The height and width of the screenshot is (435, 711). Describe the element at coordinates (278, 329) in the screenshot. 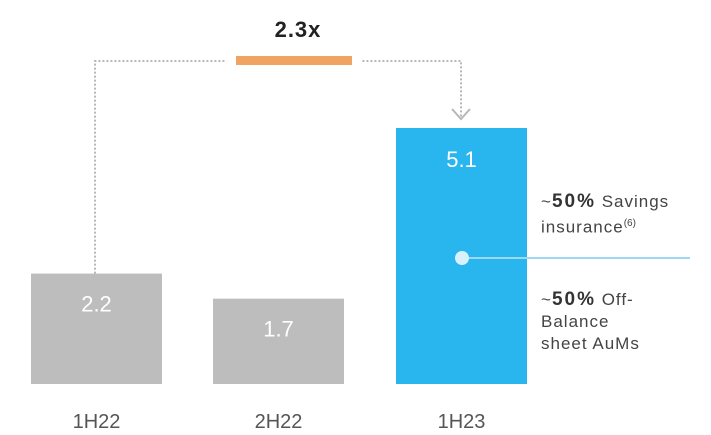

I see `bar-value-label: 1.7` at that location.